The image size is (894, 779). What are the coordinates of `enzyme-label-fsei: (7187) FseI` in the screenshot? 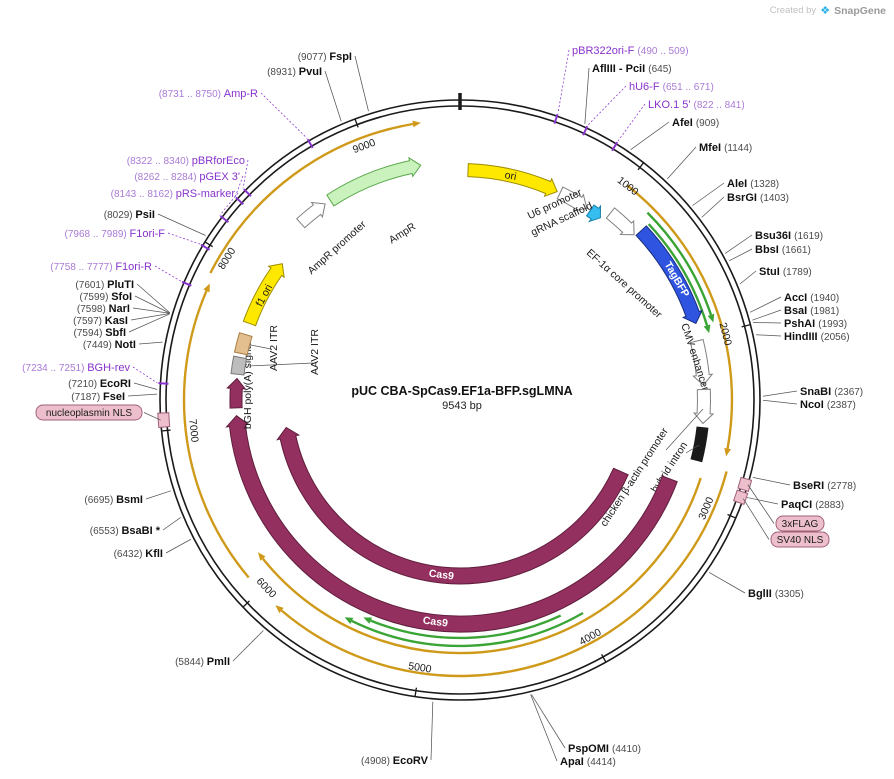 It's located at (98, 397).